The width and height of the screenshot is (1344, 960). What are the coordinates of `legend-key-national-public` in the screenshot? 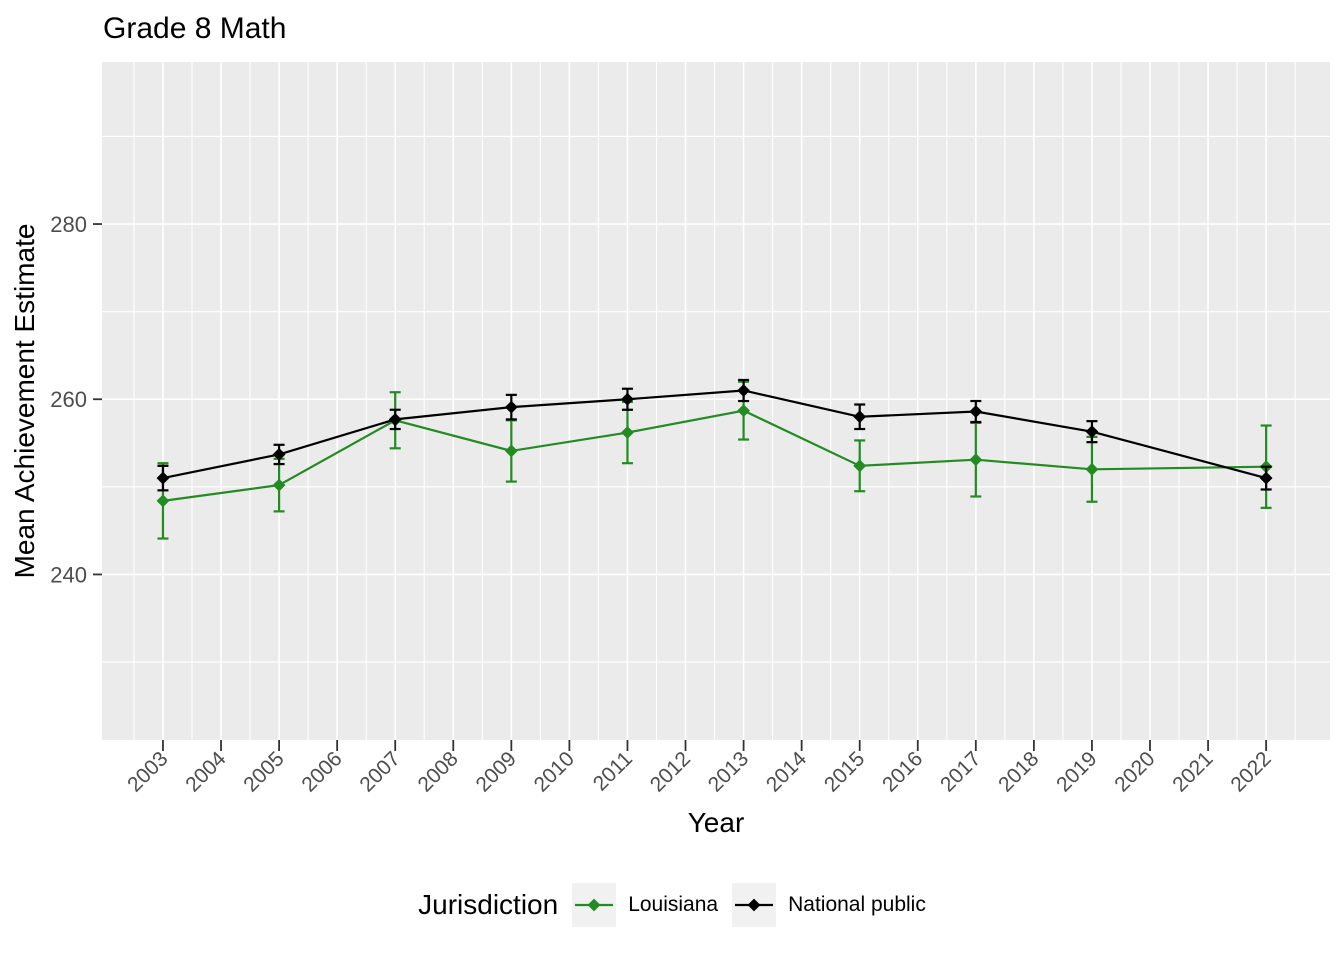 It's located at (754, 905).